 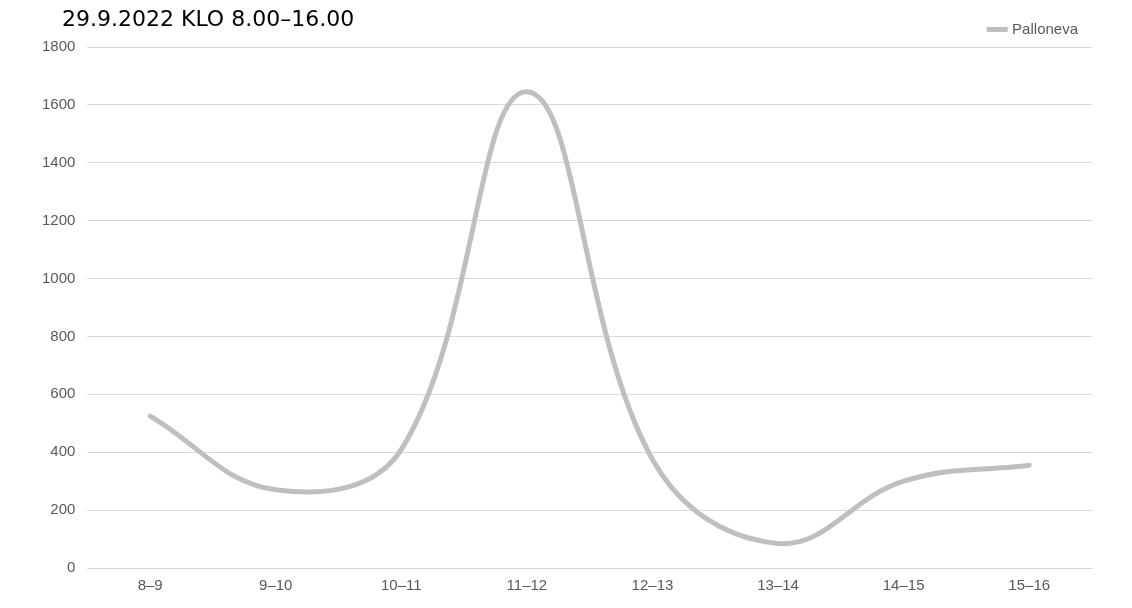 What do you see at coordinates (63, 509) in the screenshot?
I see `y-tick-label: 200` at bounding box center [63, 509].